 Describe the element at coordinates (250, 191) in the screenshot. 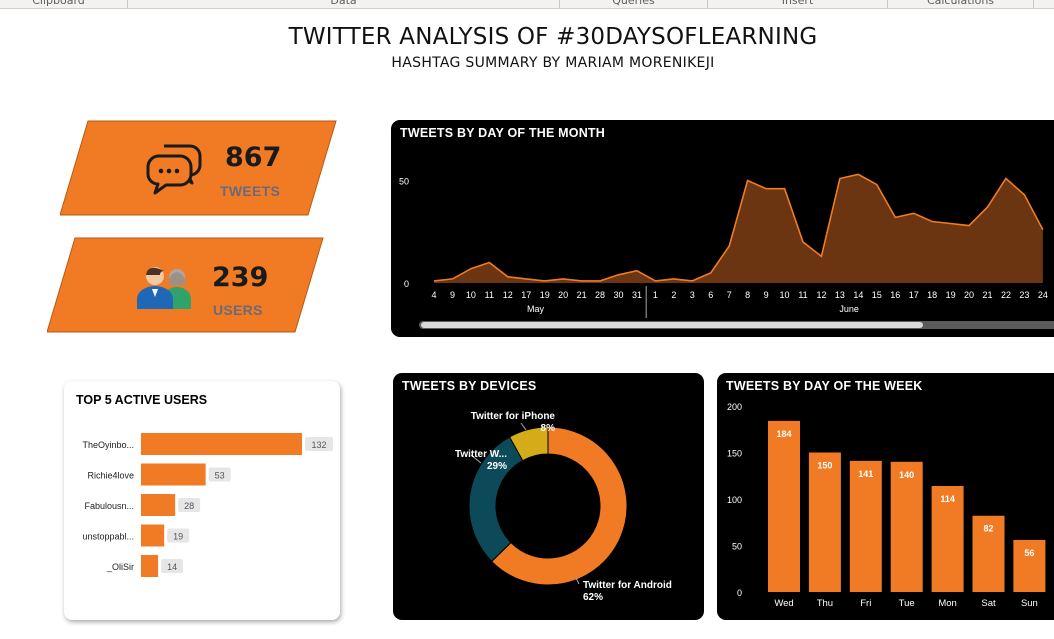

I see `kpi-tweets-label: TWEETS` at that location.